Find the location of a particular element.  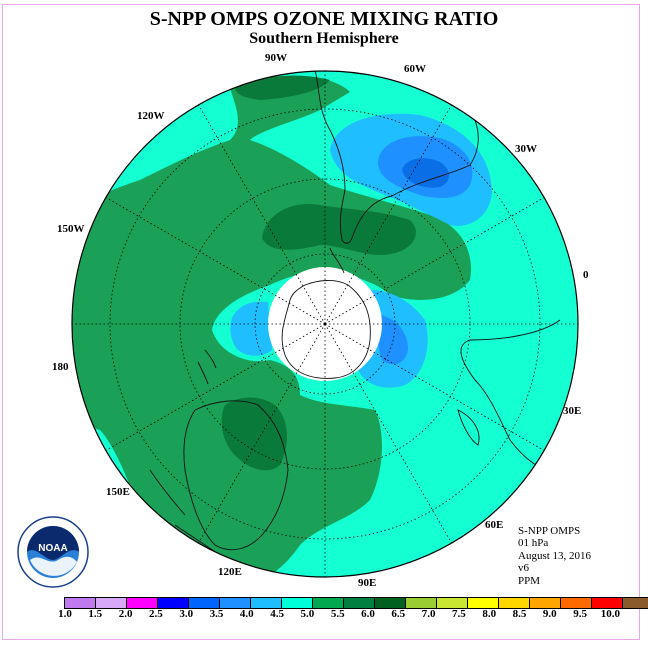

colorbar-tick-label: 2.5 is located at coordinates (156, 614).